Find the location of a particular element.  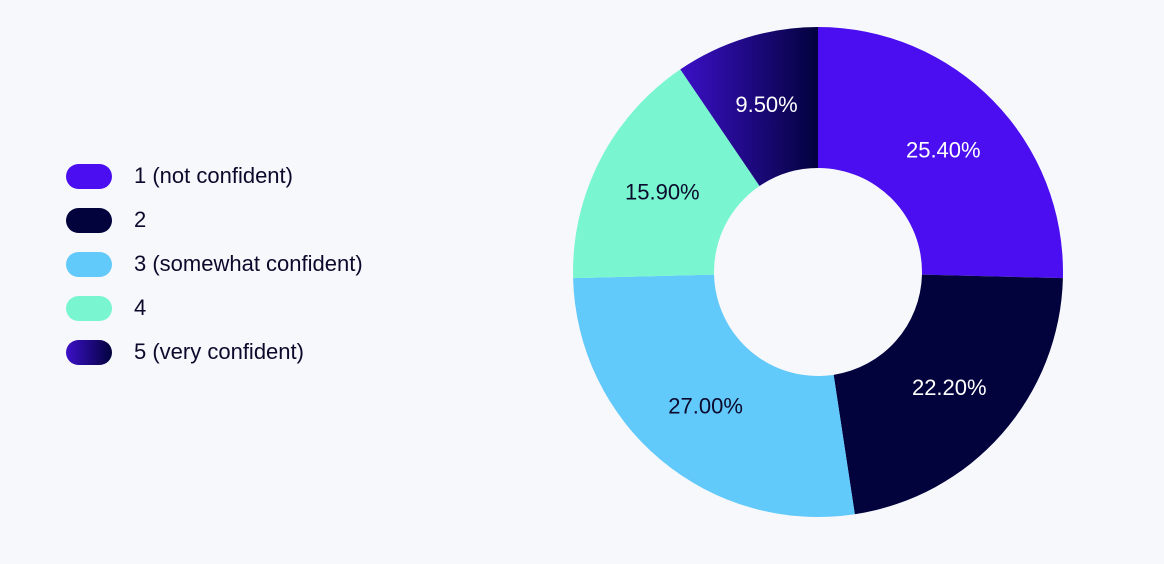

slice-value-label: 22.20% is located at coordinates (949, 387).